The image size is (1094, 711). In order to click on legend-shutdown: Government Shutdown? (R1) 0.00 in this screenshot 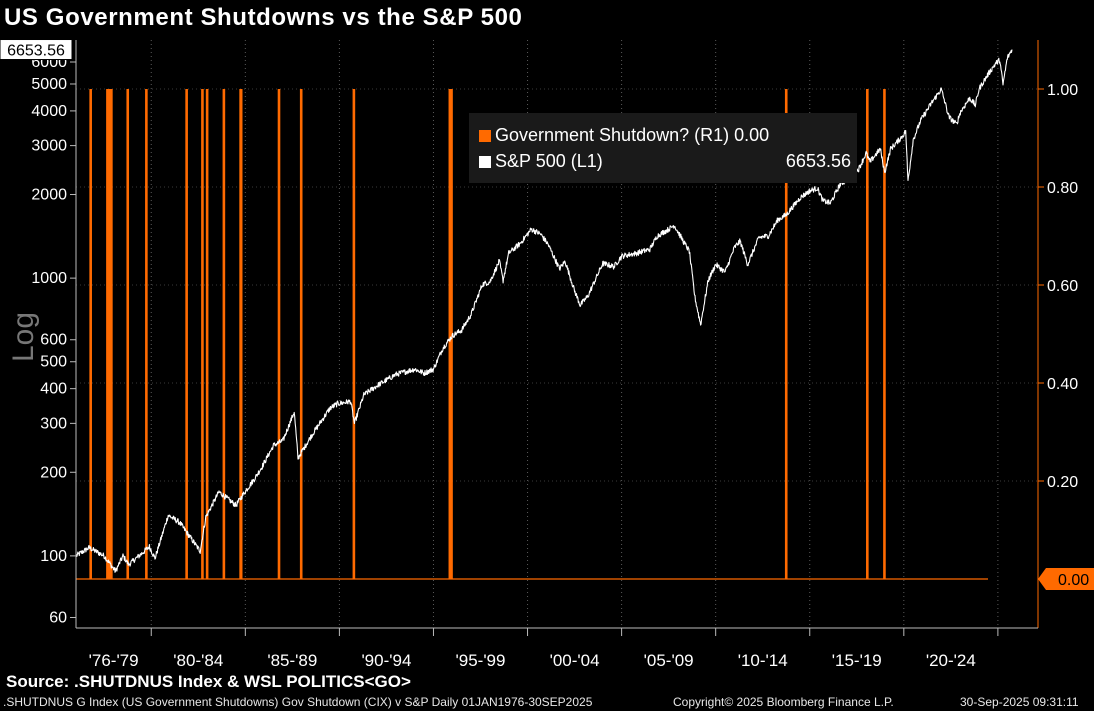, I will do `click(624, 135)`.